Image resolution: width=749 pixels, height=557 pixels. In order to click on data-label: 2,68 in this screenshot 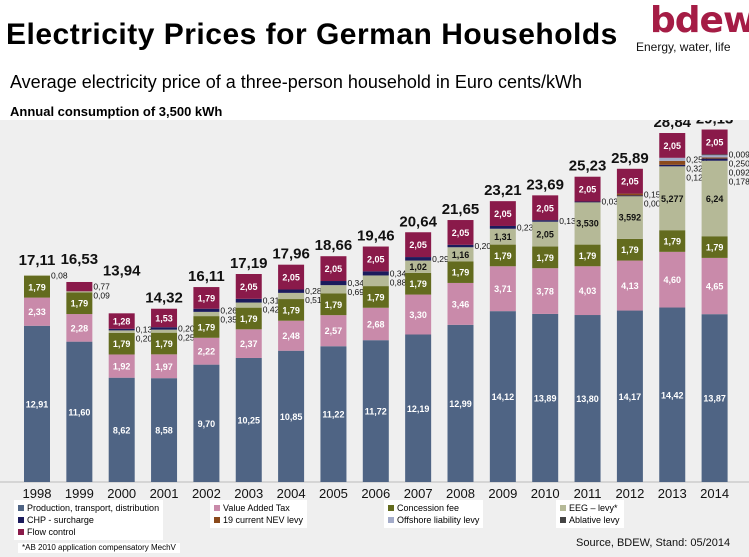, I will do `click(376, 324)`.